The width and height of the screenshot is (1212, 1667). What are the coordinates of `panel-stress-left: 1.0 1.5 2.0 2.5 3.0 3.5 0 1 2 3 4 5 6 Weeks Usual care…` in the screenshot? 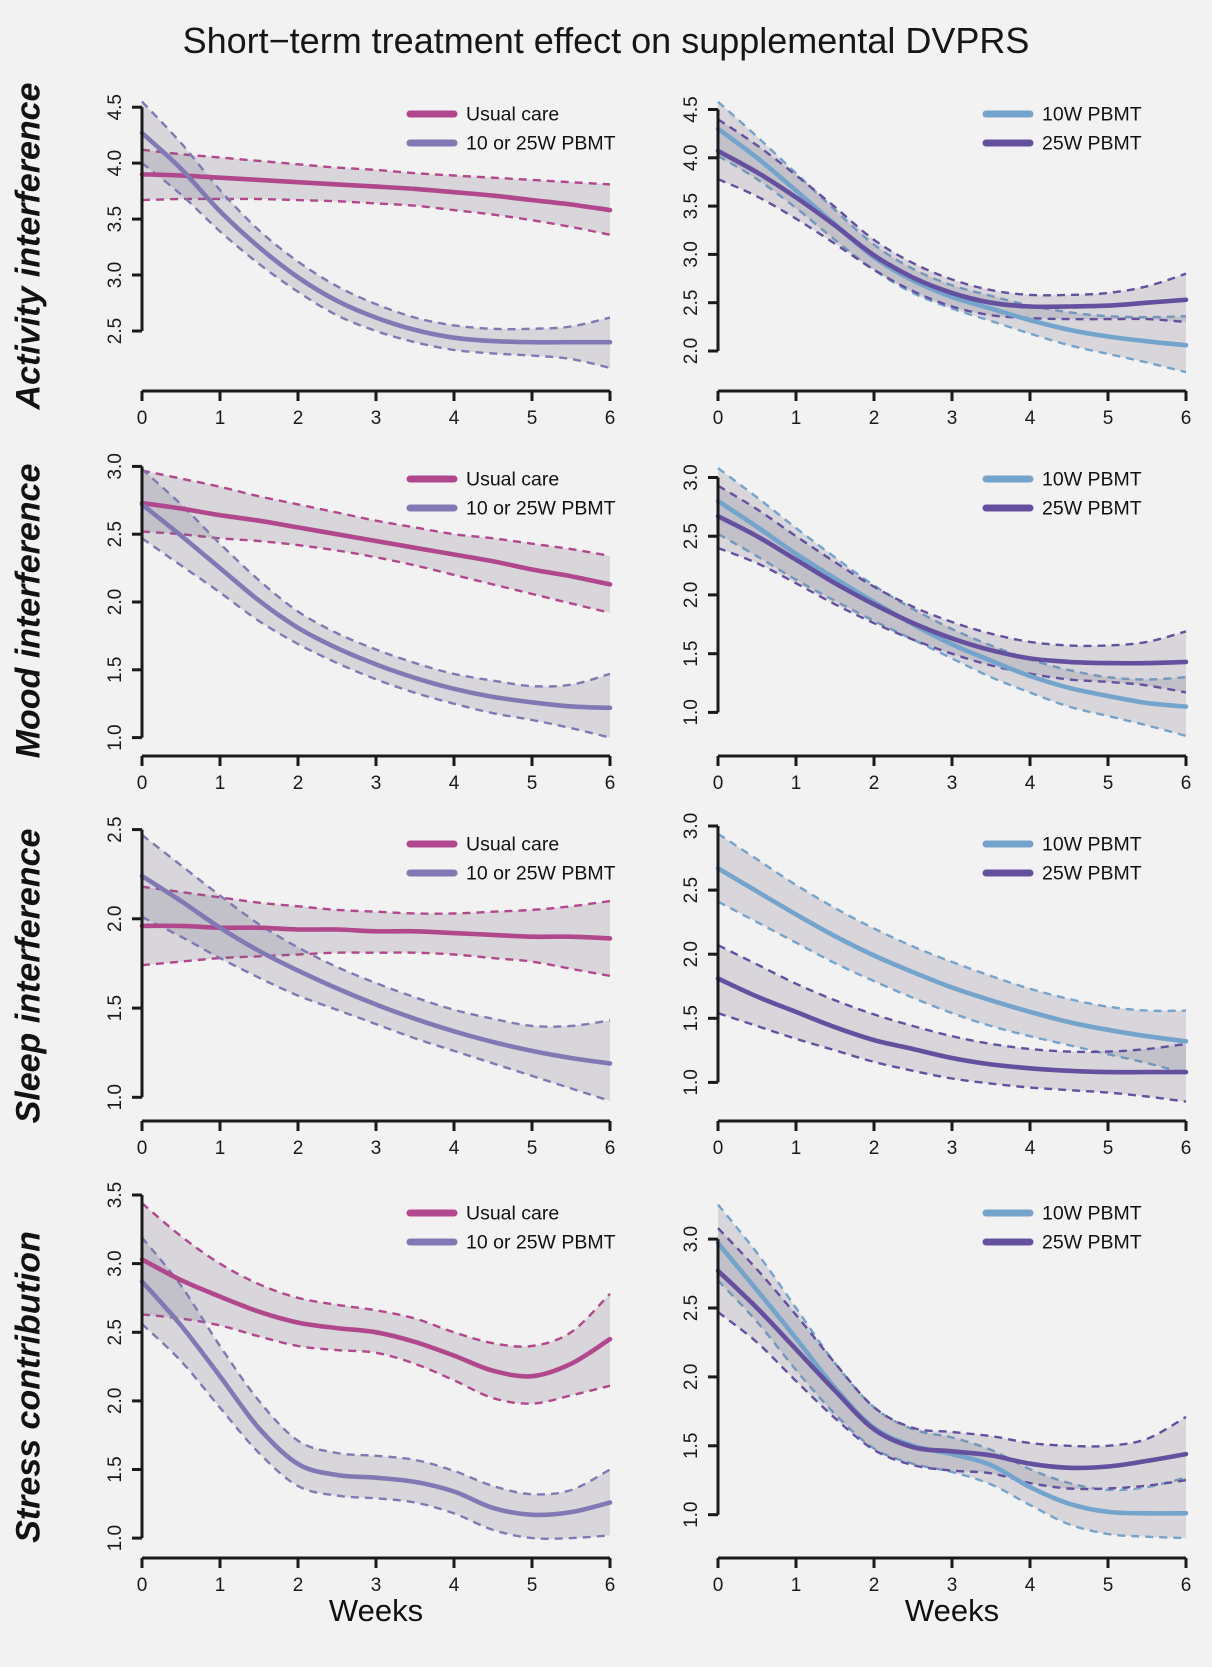 It's located at (346, 1405).